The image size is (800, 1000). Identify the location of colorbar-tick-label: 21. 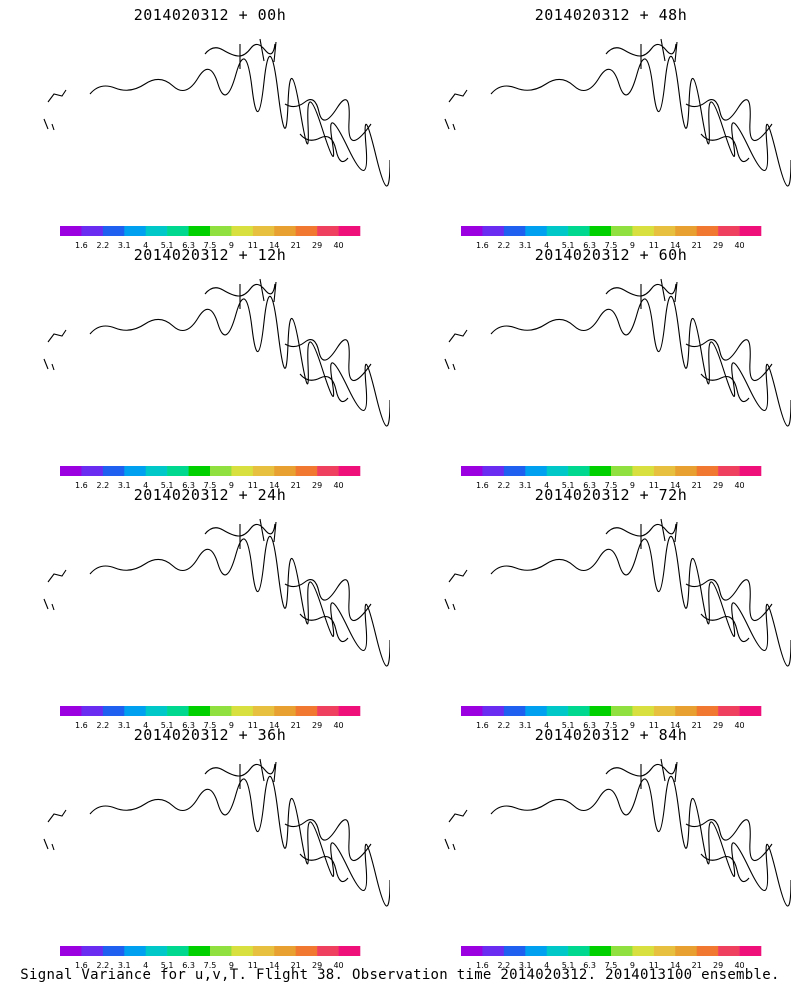
(296, 485).